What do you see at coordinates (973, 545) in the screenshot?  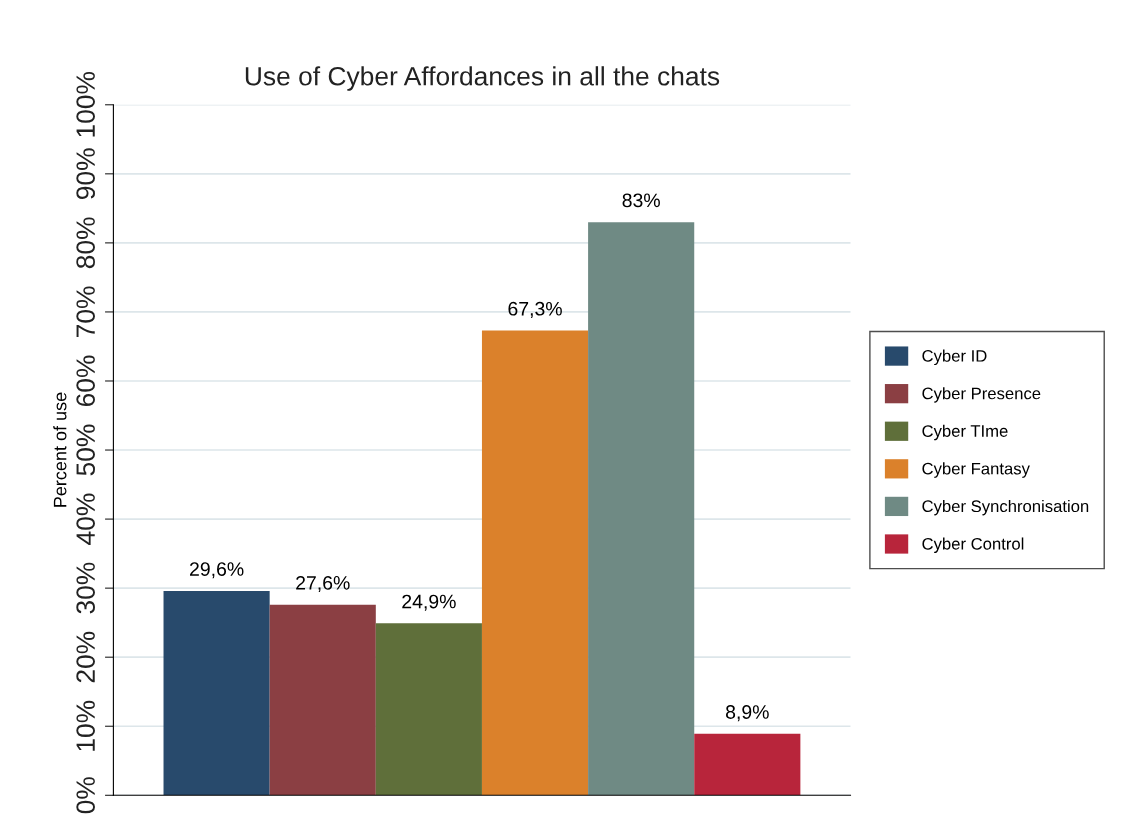 I see `legend-label: Cyber Control` at bounding box center [973, 545].